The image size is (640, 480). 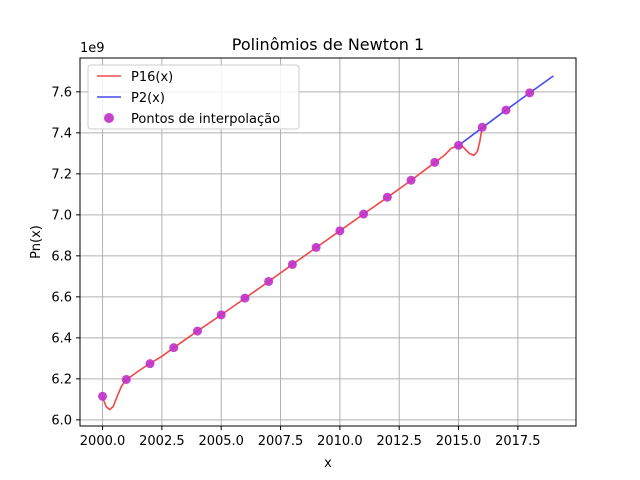 I want to click on legend-label-points: Pontos de interpolação, so click(x=205, y=119).